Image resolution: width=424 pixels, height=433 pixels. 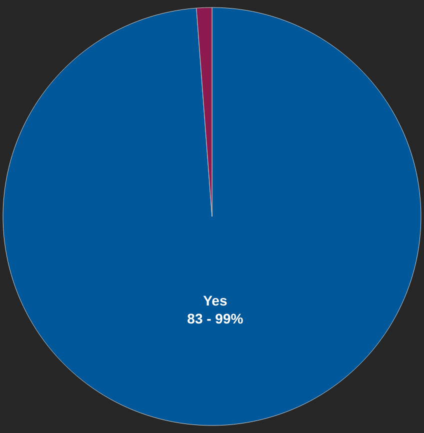 What do you see at coordinates (215, 300) in the screenshot?
I see `slice-label: Yes` at bounding box center [215, 300].